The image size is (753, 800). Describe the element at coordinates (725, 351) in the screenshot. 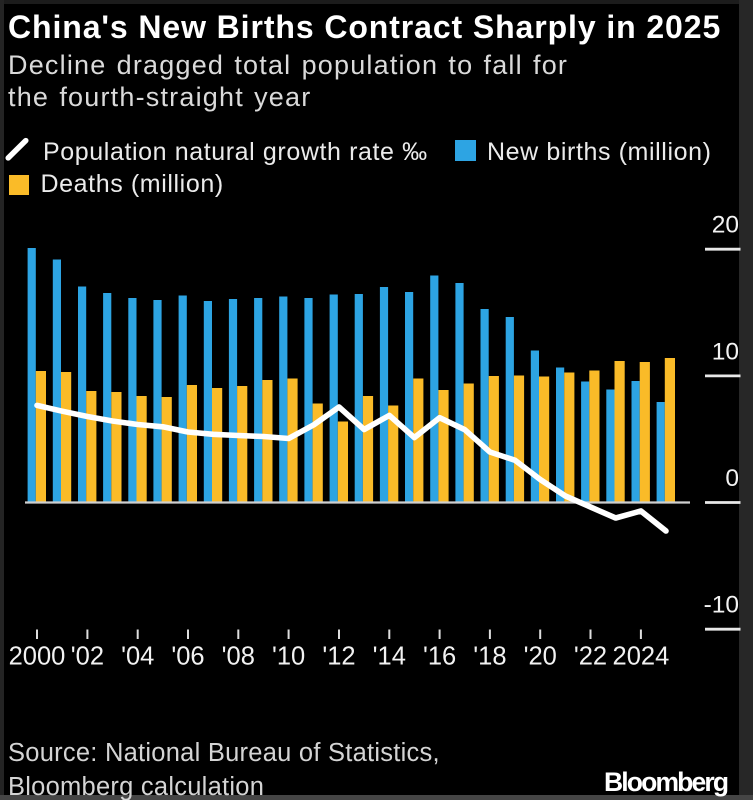

I see `svg-text: 10` at that location.